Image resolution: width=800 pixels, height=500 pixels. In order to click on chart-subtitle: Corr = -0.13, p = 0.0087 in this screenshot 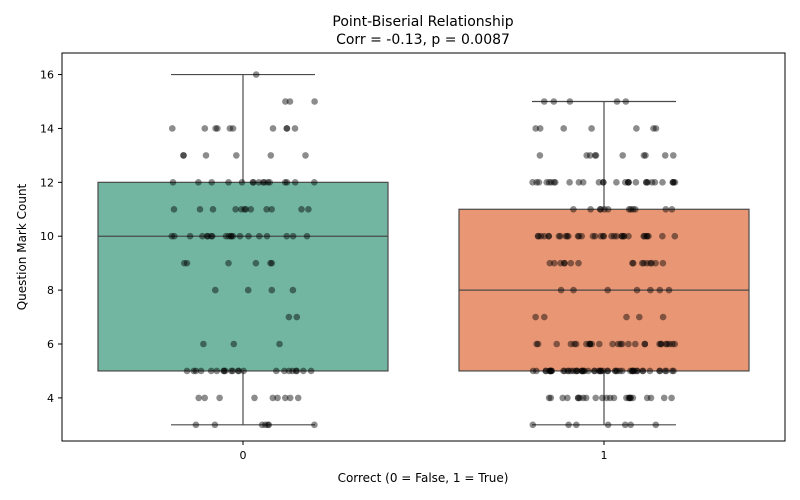, I will do `click(423, 40)`.